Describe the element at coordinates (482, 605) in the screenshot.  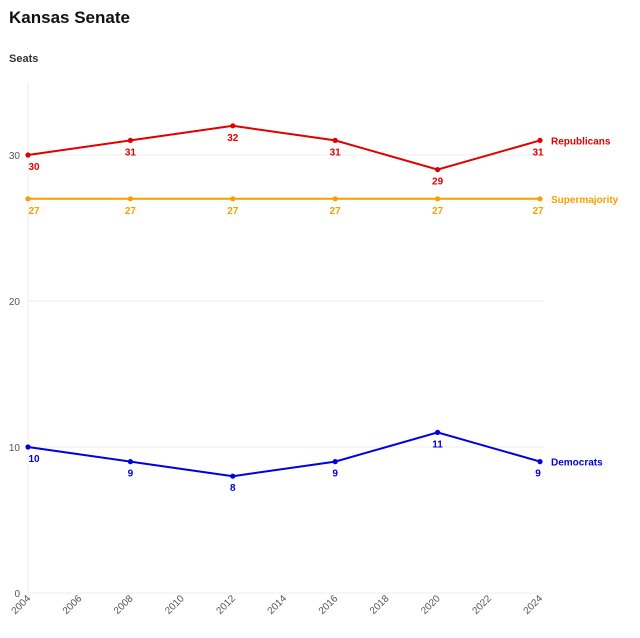
I see `x-tick-label: 2022` at that location.